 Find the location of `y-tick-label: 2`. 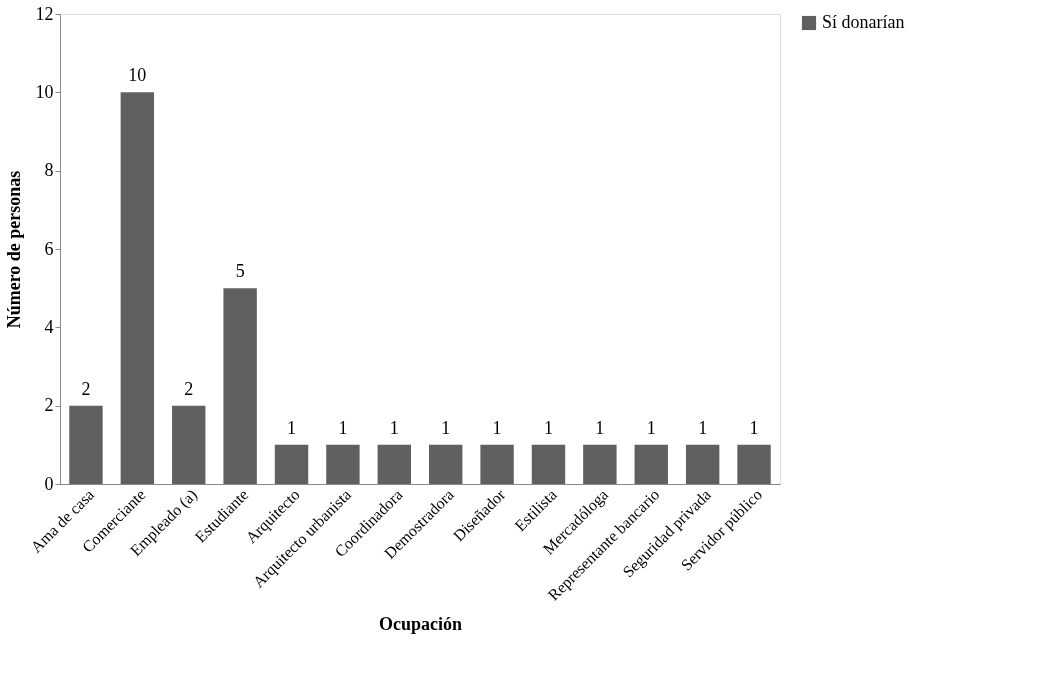

y-tick-label: 2 is located at coordinates (49, 405).